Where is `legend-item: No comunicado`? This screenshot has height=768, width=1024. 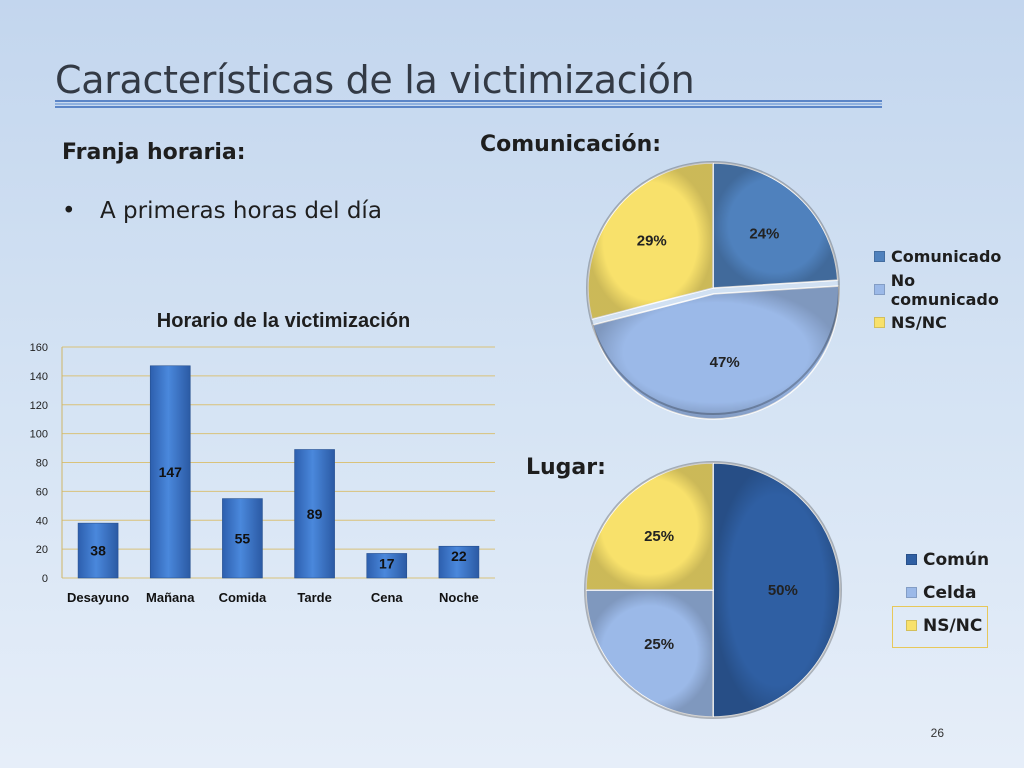 legend-item: No comunicado is located at coordinates (949, 289).